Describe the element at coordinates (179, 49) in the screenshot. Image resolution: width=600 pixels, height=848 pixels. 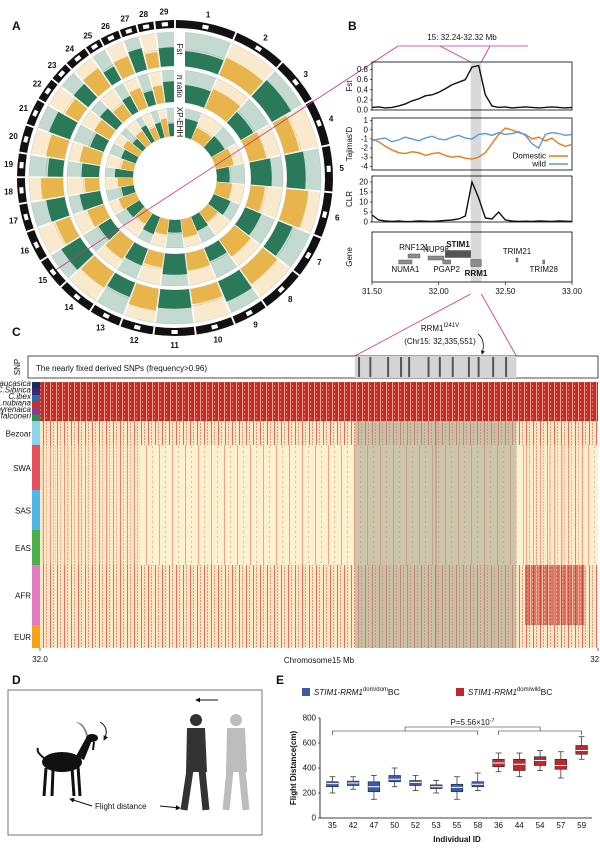
I see `track-label: Fst` at that location.